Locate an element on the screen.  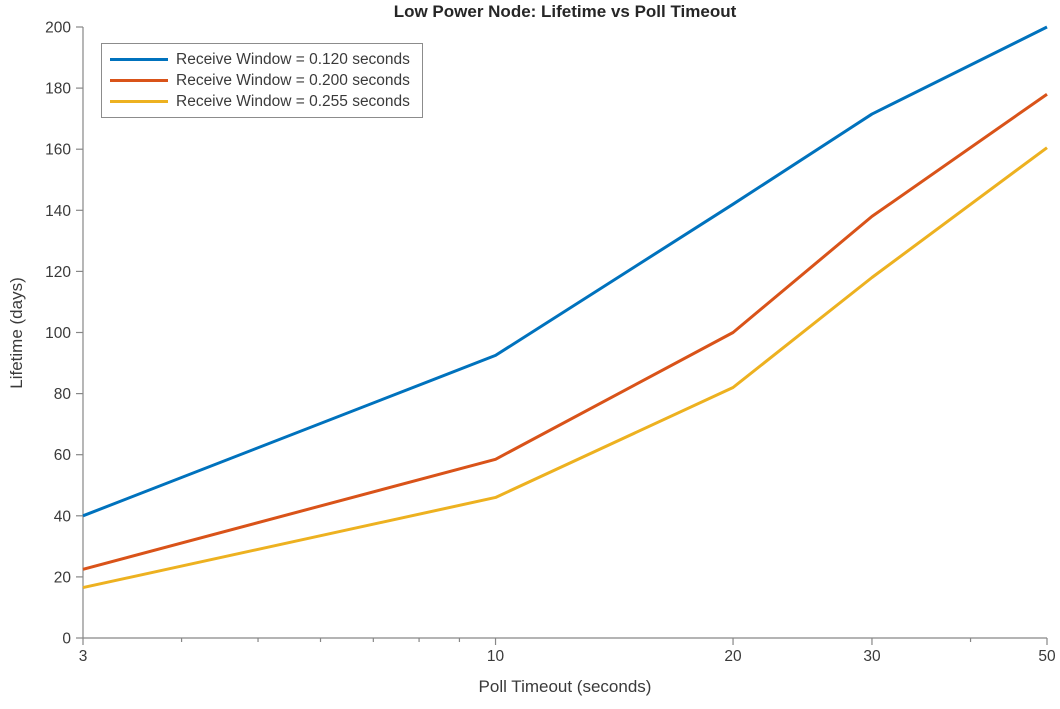
y-tick-label: 40 is located at coordinates (63, 516).